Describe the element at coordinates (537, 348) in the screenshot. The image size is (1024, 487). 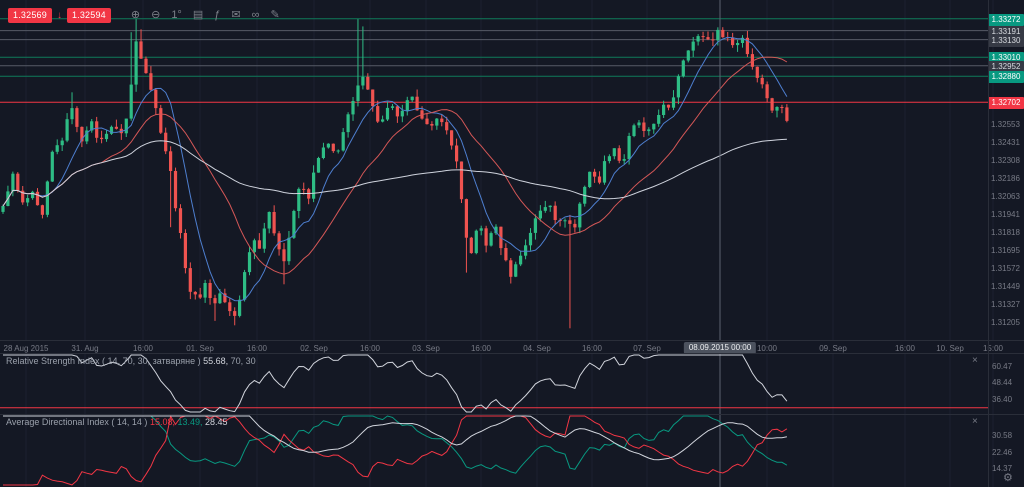
I see `time-tick-label: 04. Sep` at that location.